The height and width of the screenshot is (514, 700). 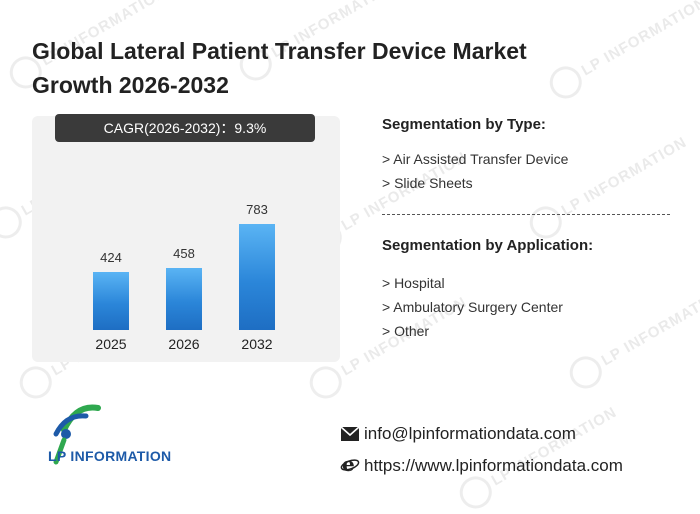 What do you see at coordinates (257, 209) in the screenshot?
I see `bar-value-label: 783` at bounding box center [257, 209].